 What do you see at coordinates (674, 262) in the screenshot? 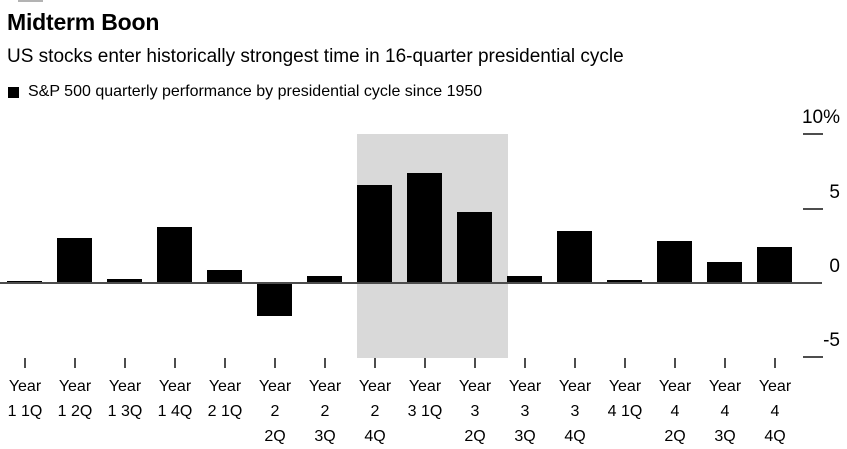
I see `bar-year-4-2q` at bounding box center [674, 262].